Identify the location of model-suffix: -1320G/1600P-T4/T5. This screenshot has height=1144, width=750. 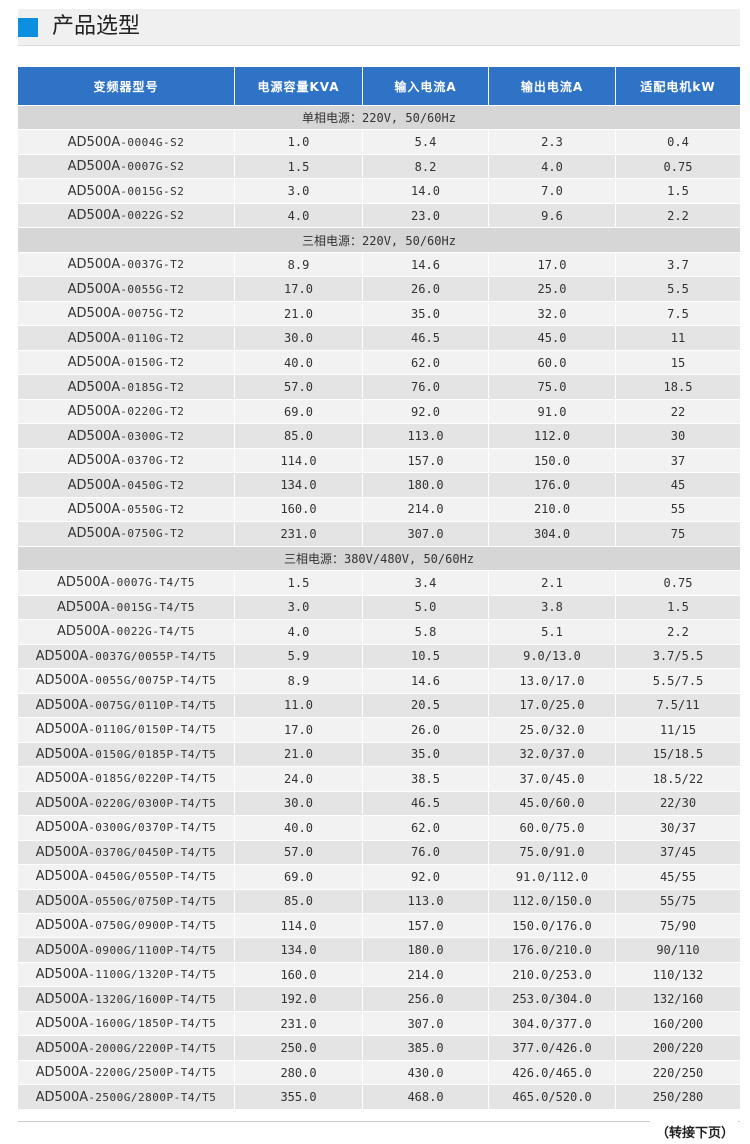
(152, 999).